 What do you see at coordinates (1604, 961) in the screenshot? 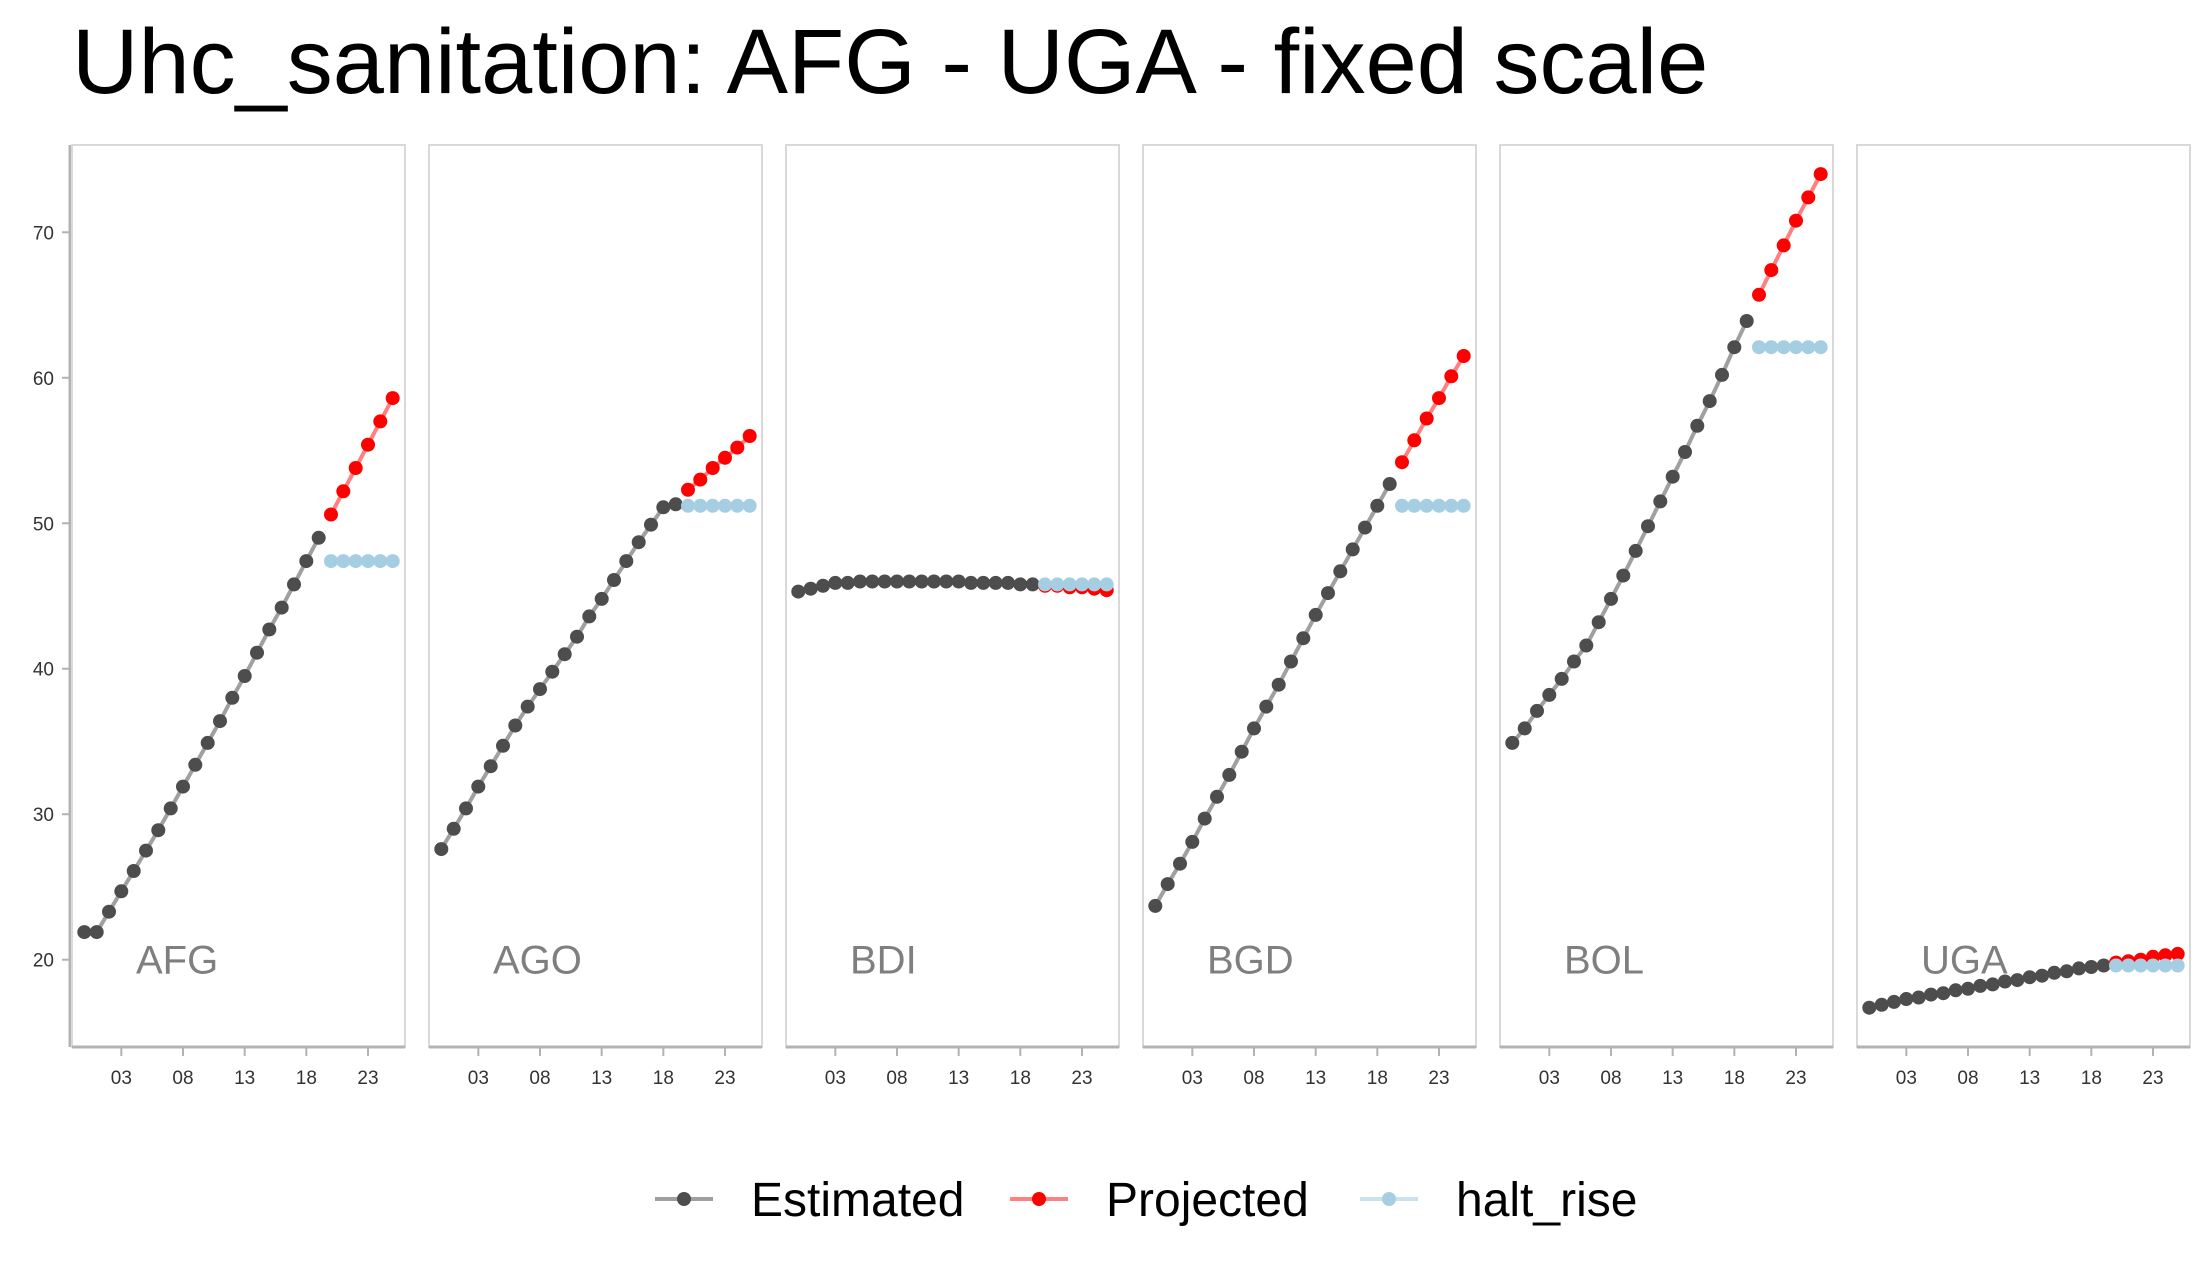
I see `panel-label: BOL` at bounding box center [1604, 961].